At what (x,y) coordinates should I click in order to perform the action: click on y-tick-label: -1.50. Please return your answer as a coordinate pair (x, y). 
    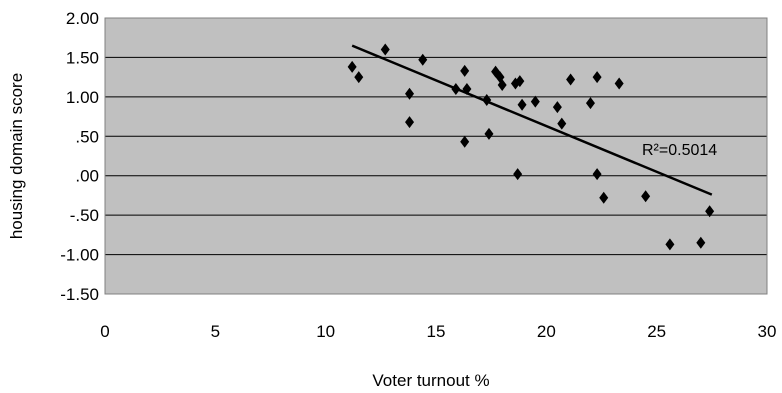
    Looking at the image, I should click on (79, 294).